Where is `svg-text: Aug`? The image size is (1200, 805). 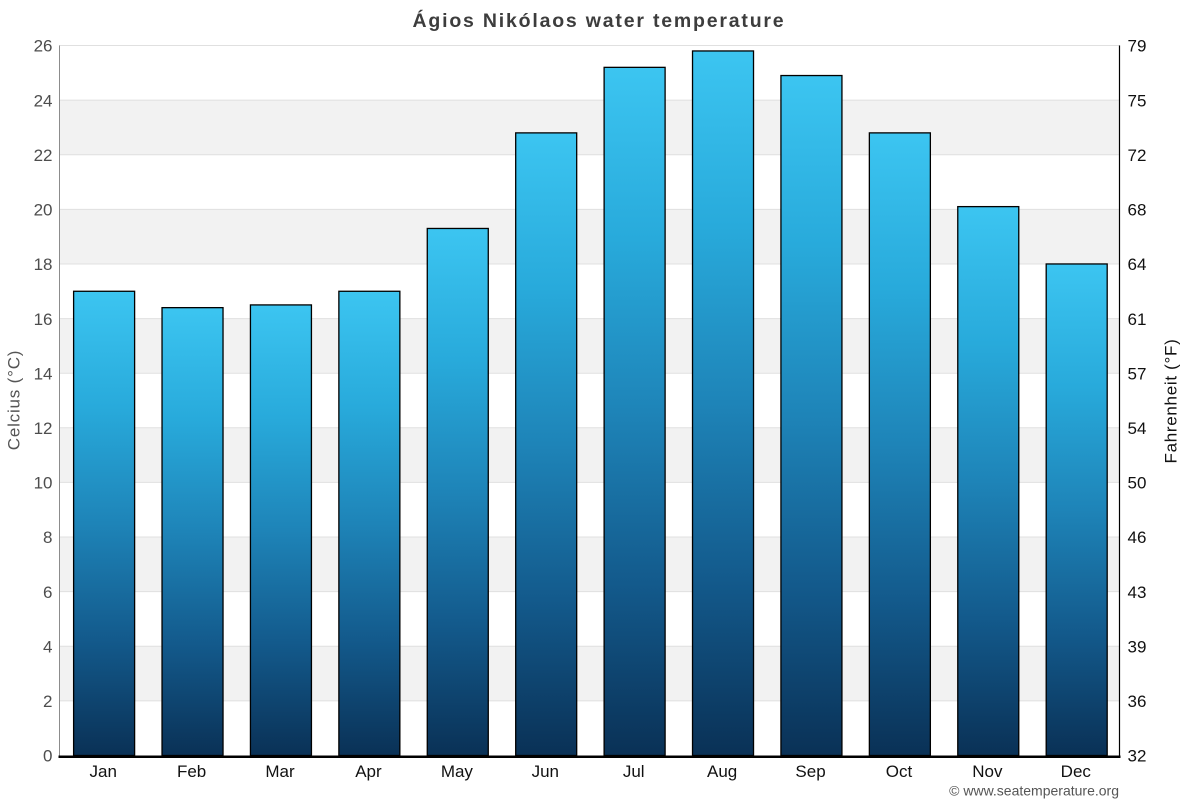
svg-text: Aug is located at coordinates (722, 771).